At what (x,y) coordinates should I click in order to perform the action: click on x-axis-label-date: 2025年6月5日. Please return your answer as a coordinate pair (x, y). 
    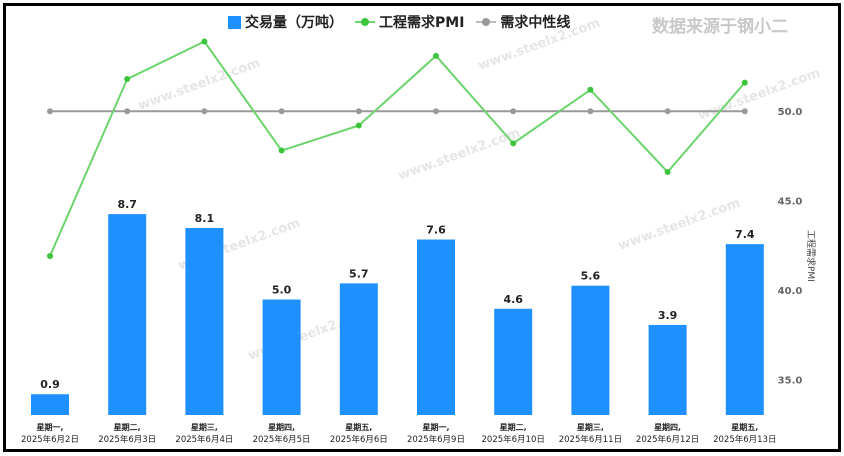
    Looking at the image, I should click on (282, 439).